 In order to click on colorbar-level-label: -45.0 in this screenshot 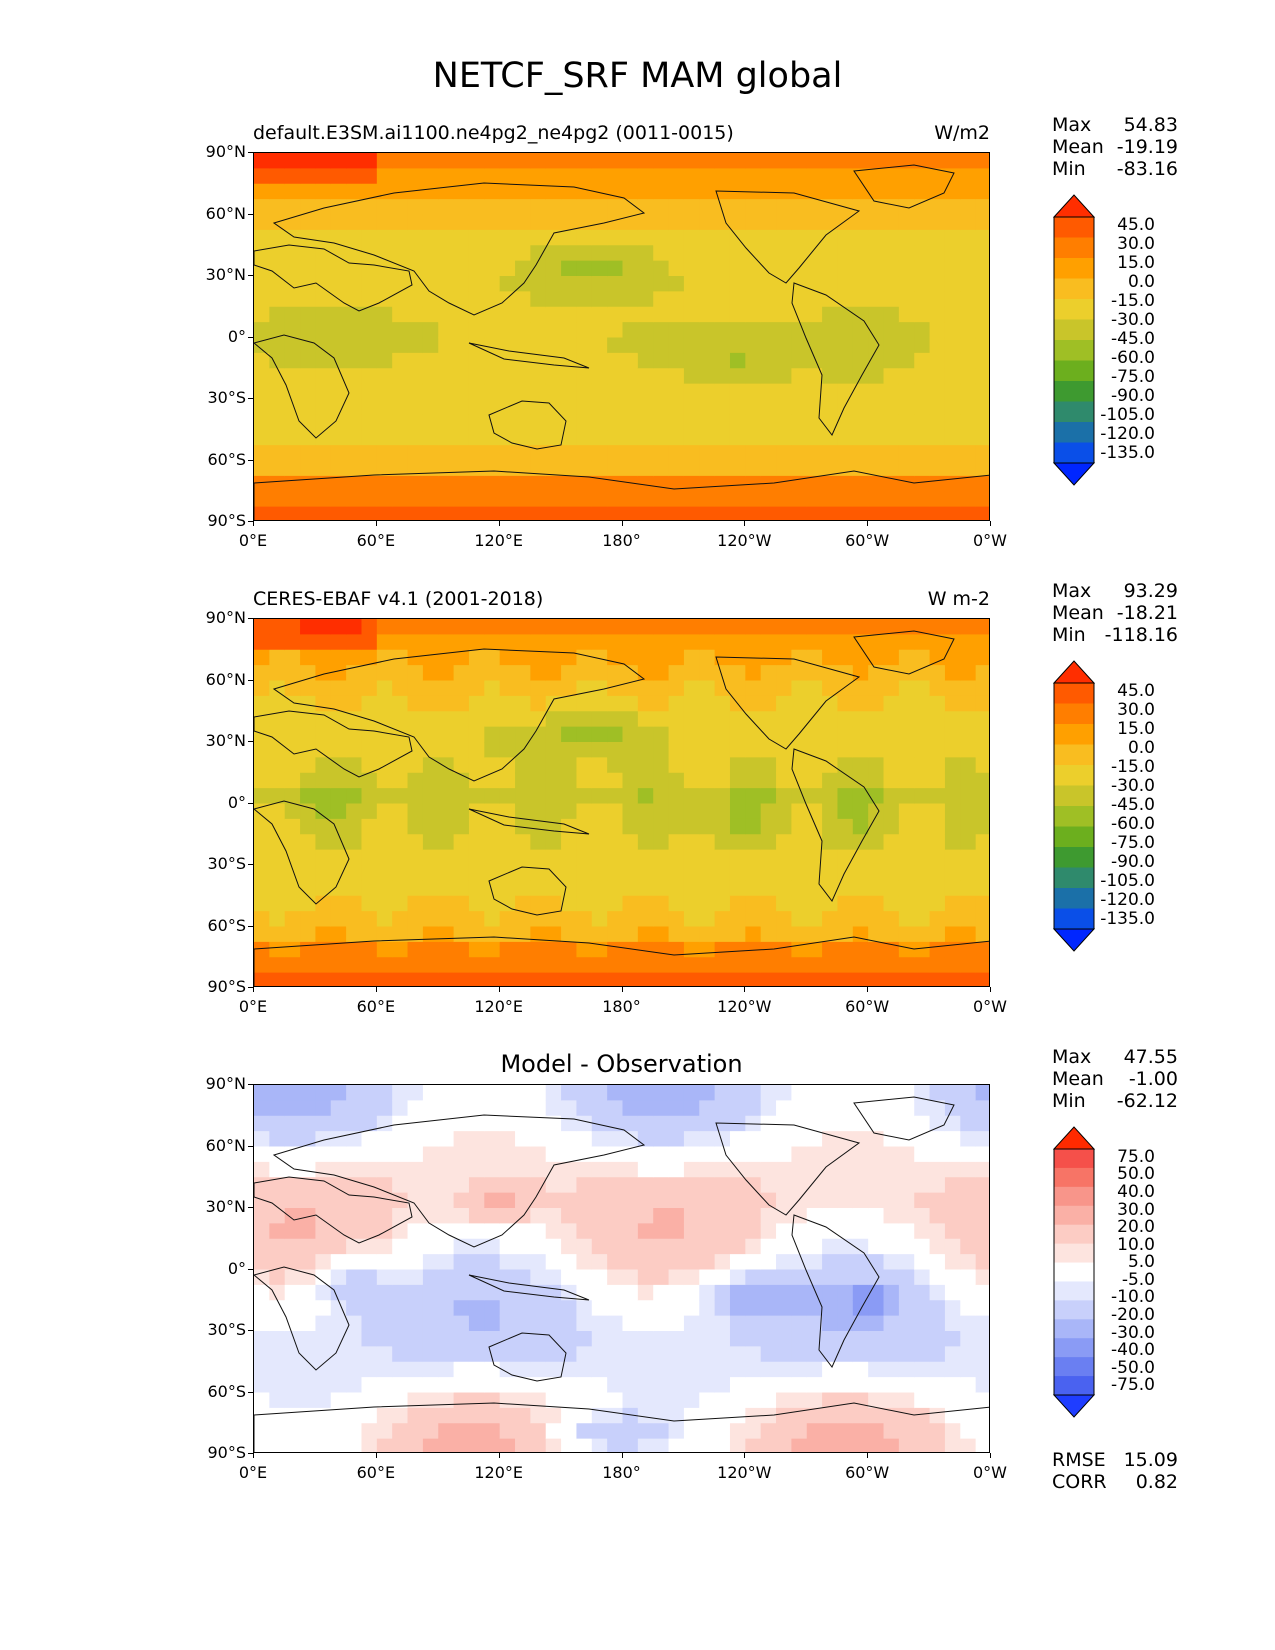, I will do `click(1133, 805)`.